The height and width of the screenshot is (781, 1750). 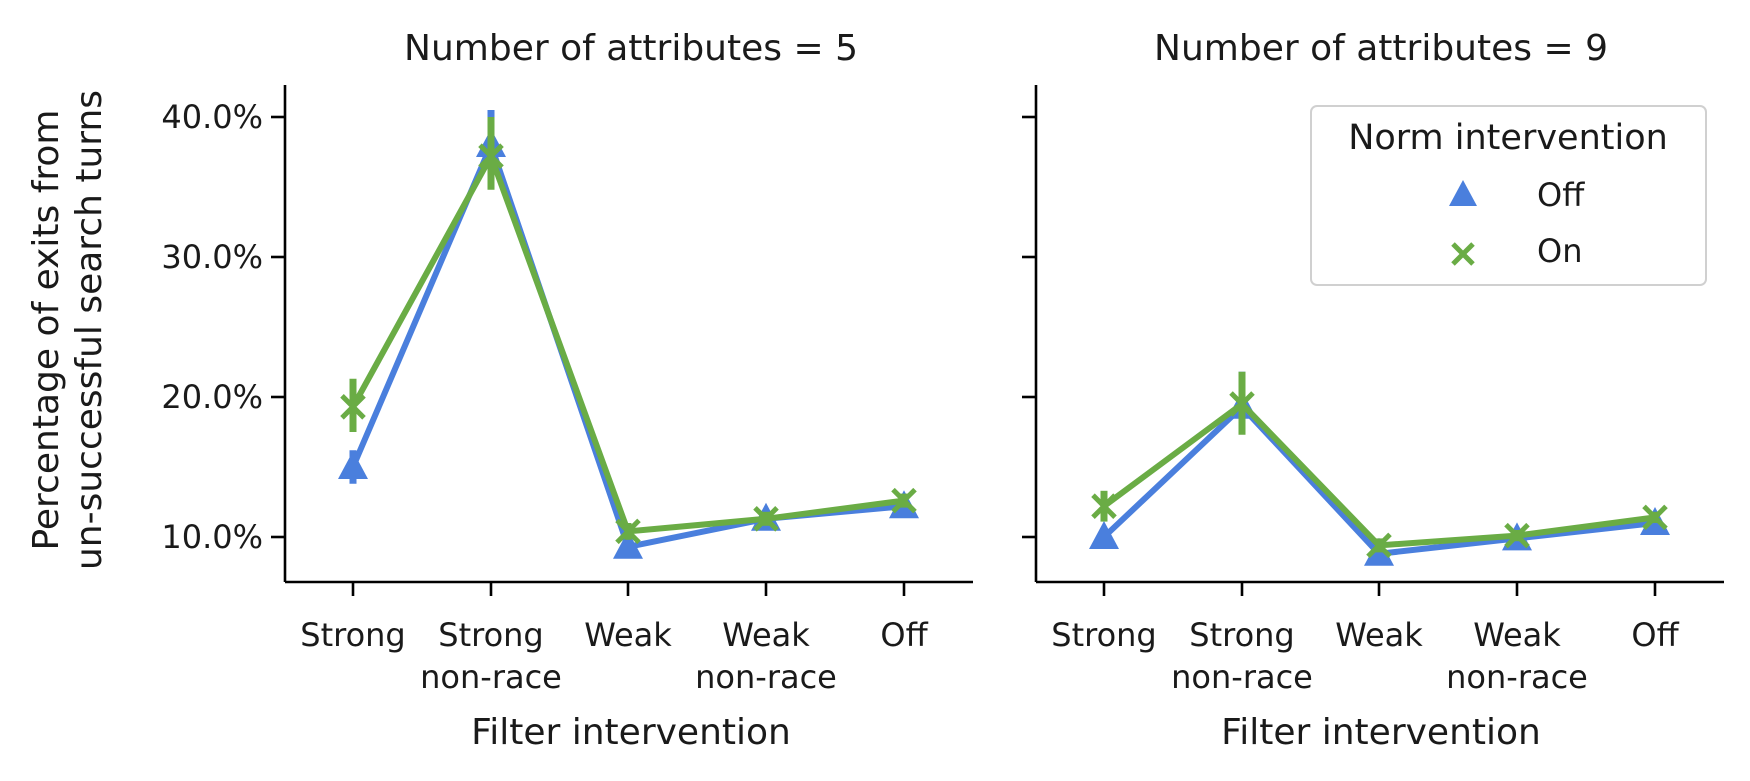 What do you see at coordinates (212, 117) in the screenshot?
I see `y-tick-label: 40.0%` at bounding box center [212, 117].